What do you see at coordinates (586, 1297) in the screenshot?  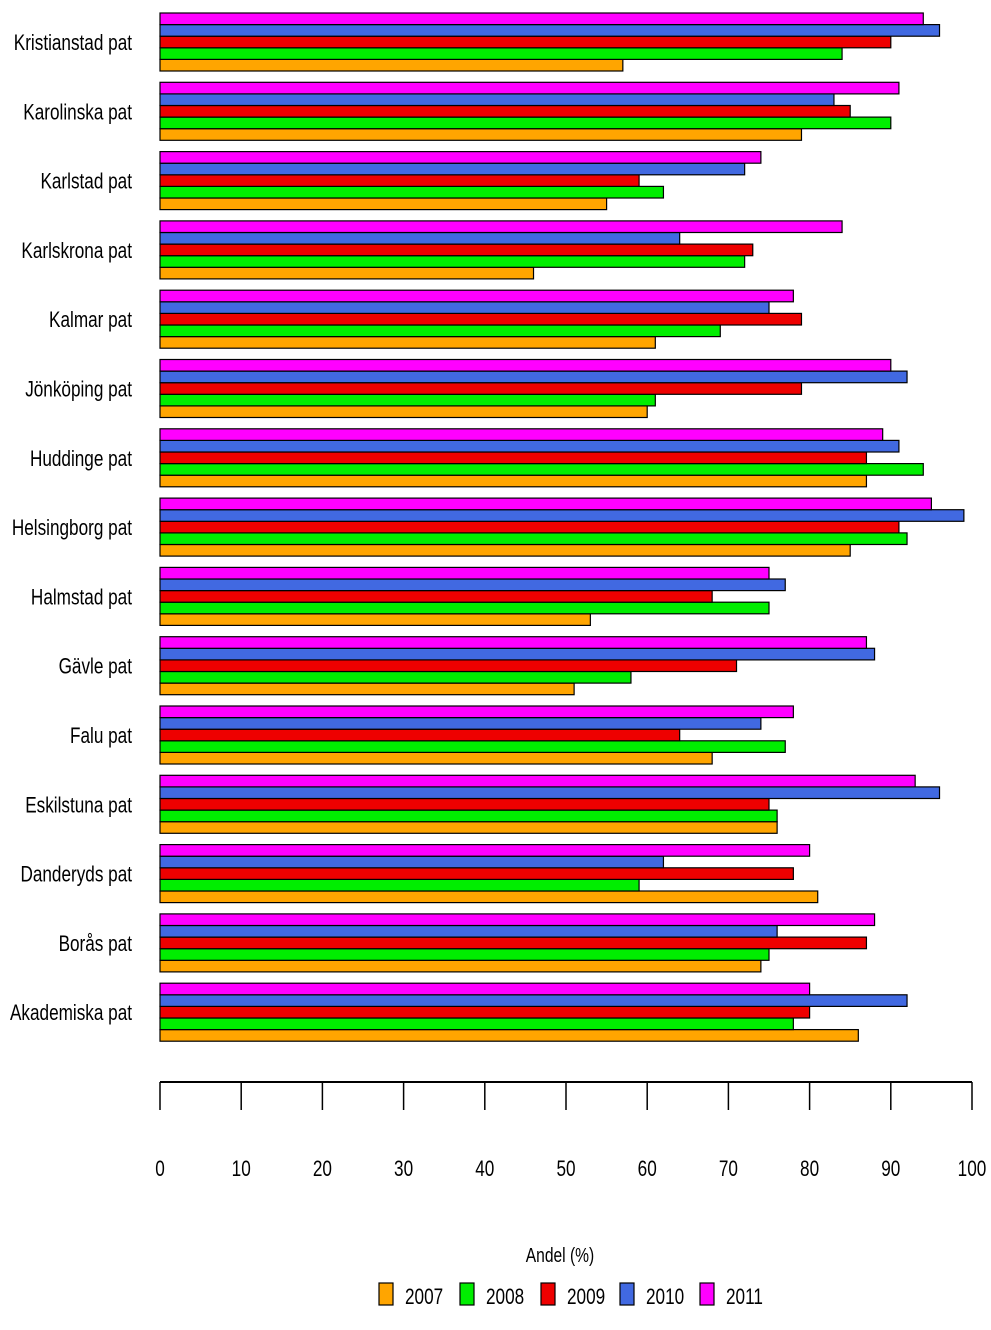 I see `legend-label-2009: 2009` at bounding box center [586, 1297].